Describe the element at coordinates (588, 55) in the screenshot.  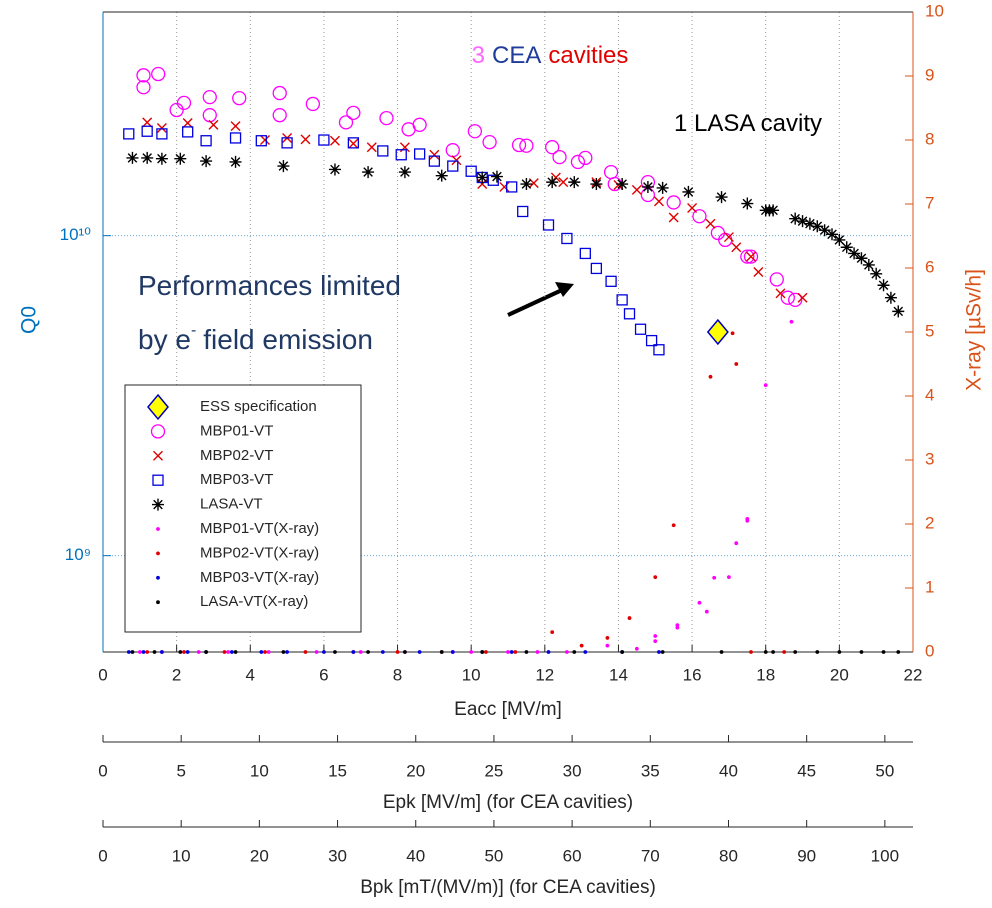
I see `annotation-part: cavities` at that location.